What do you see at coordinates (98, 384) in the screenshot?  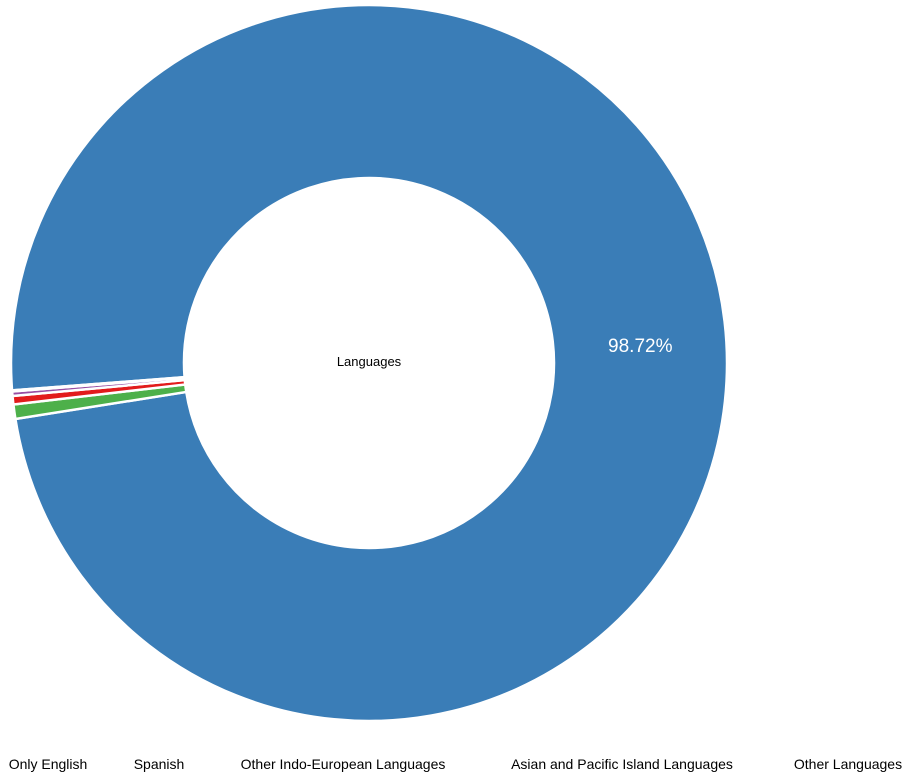 I see `slice-other-languages` at bounding box center [98, 384].